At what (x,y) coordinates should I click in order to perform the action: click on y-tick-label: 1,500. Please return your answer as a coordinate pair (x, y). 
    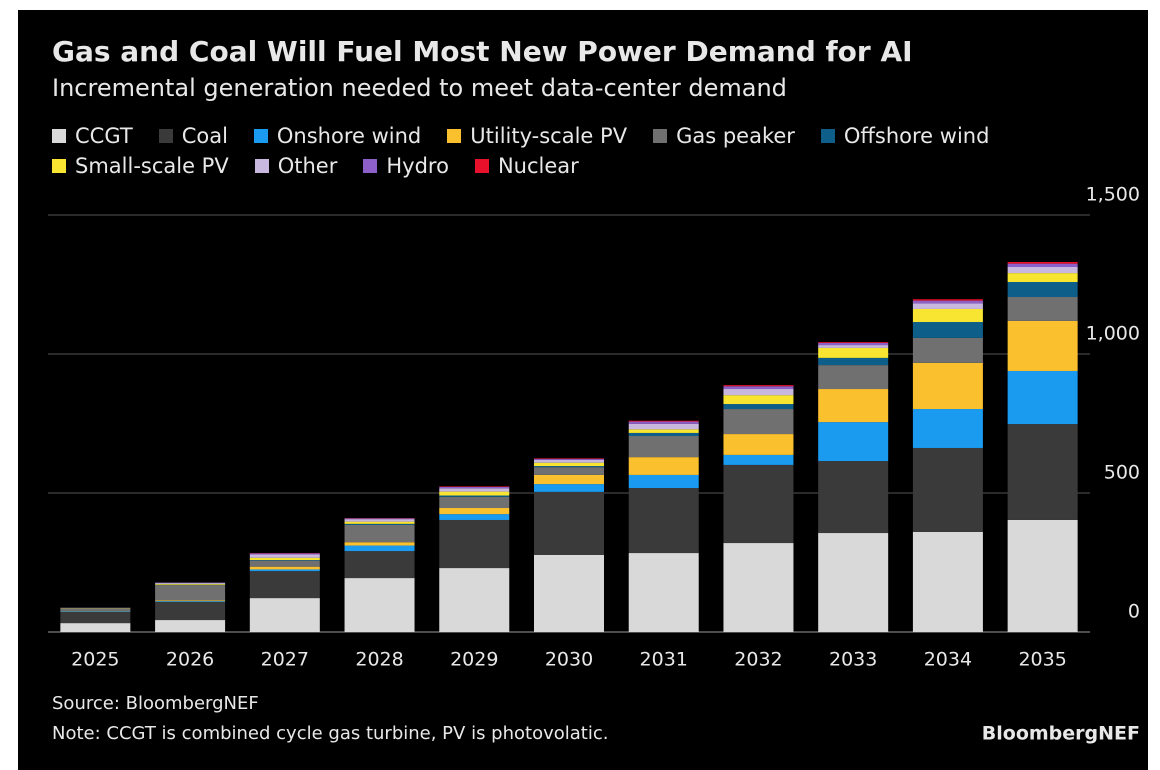
    Looking at the image, I should click on (1113, 195).